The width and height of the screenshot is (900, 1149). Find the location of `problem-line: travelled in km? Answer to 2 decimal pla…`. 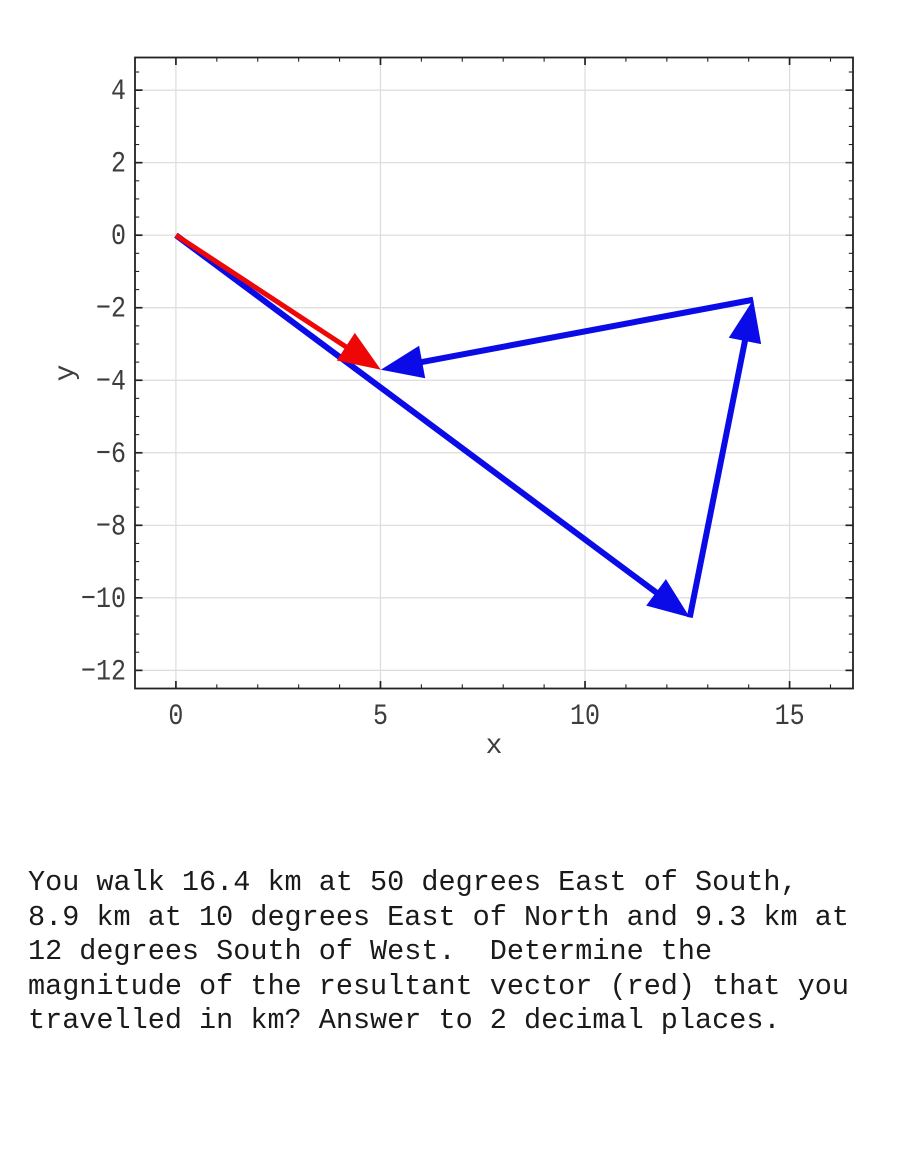

problem-line: travelled in km? Answer to 2 decimal pla… is located at coordinates (404, 1020).